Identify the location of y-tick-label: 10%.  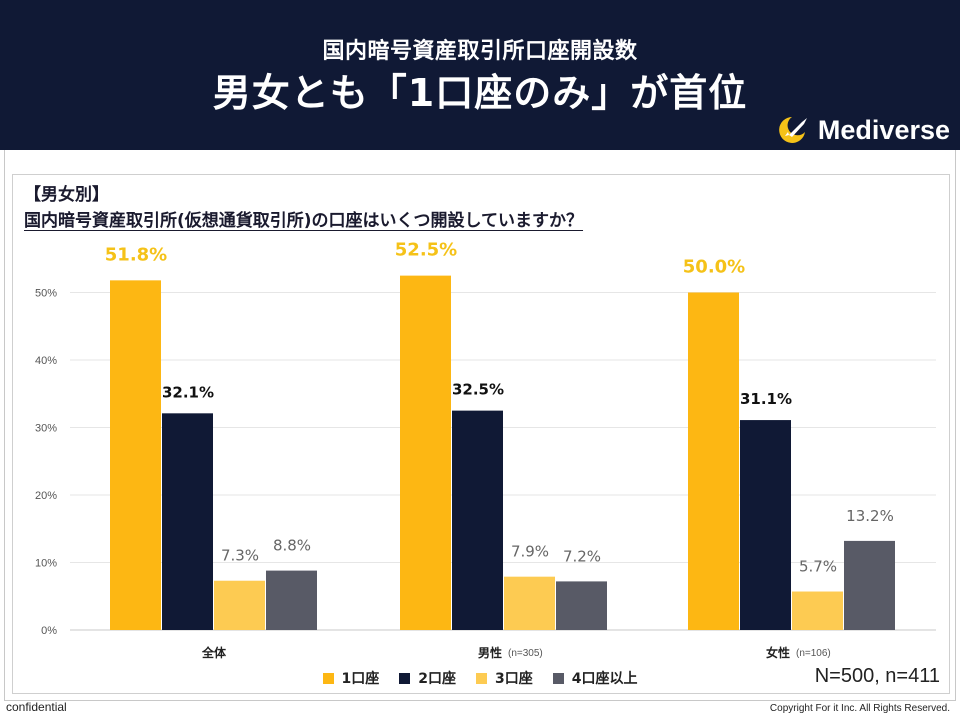
(46, 564).